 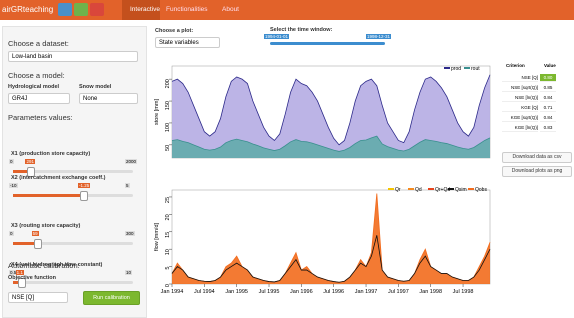 What do you see at coordinates (333, 292) in the screenshot?
I see `x-tick-label: Jul 1996` at bounding box center [333, 292].